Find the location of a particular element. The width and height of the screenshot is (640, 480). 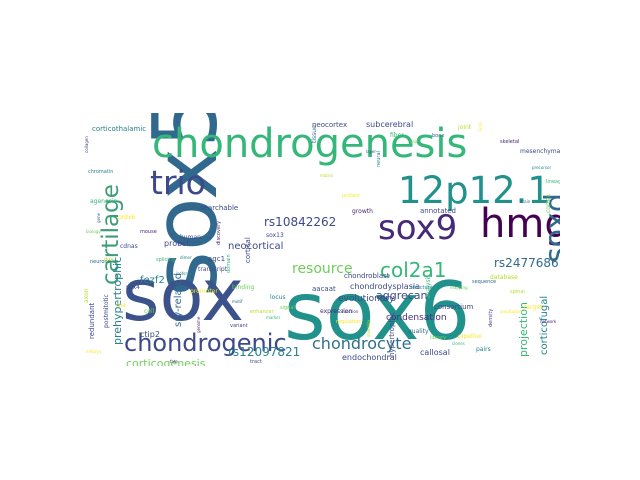

minor-word: signal is located at coordinates (287, 308).